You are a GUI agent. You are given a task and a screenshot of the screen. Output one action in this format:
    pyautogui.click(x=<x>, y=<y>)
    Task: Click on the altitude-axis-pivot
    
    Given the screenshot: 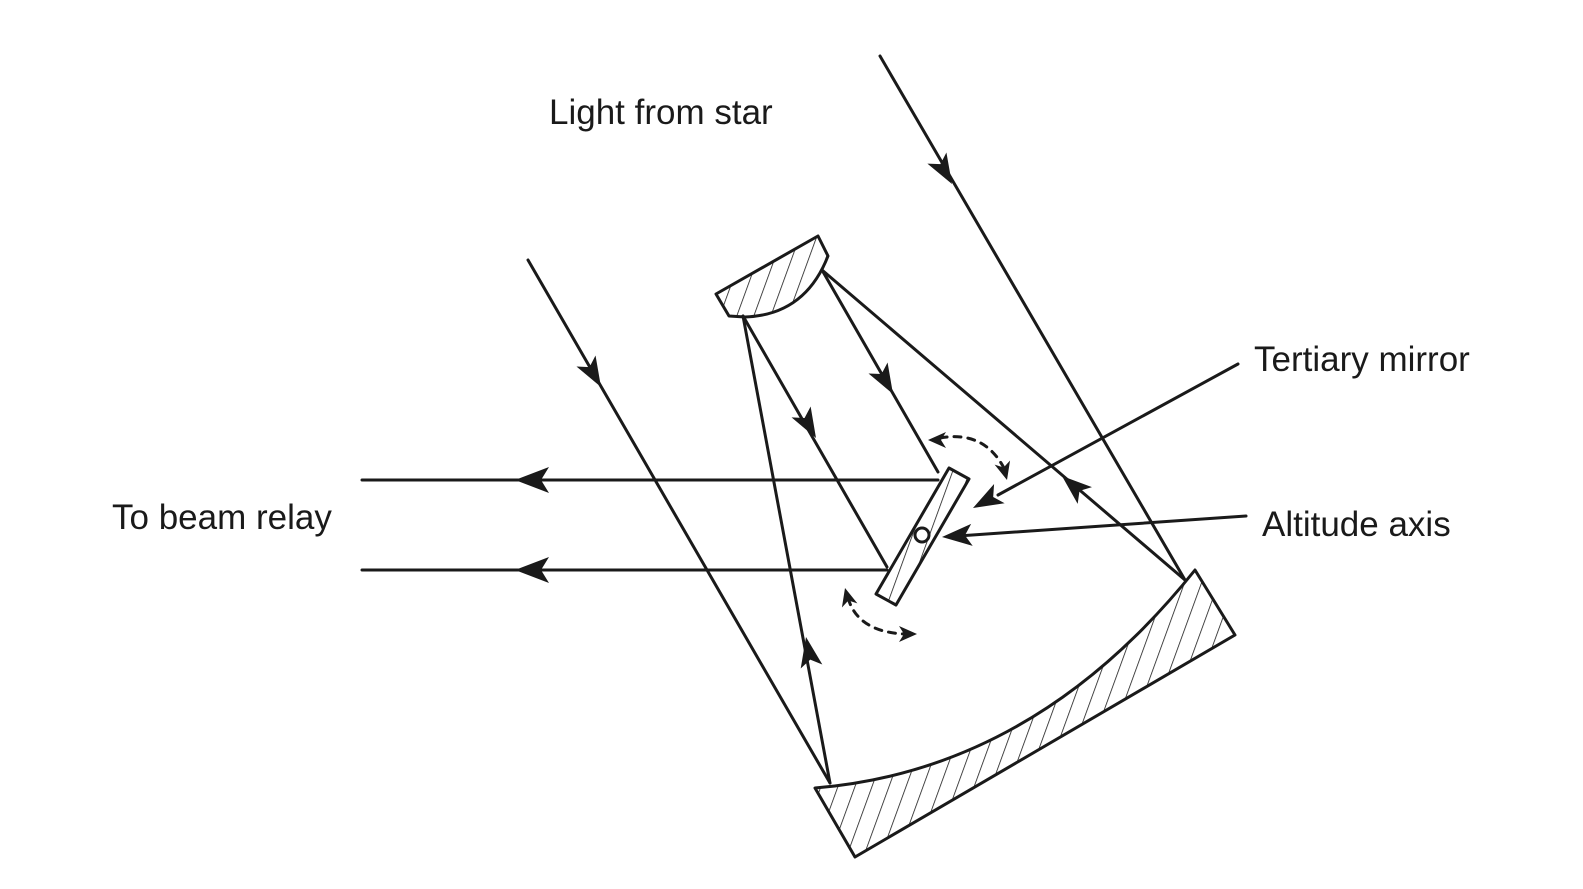 What is the action you would take?
    pyautogui.click(x=922, y=535)
    